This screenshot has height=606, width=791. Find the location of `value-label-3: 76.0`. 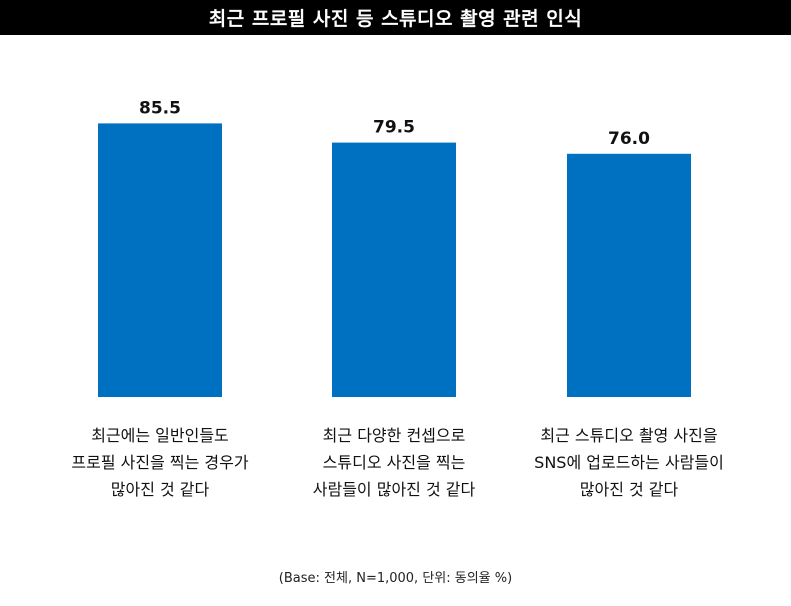

value-label-3: 76.0 is located at coordinates (629, 139).